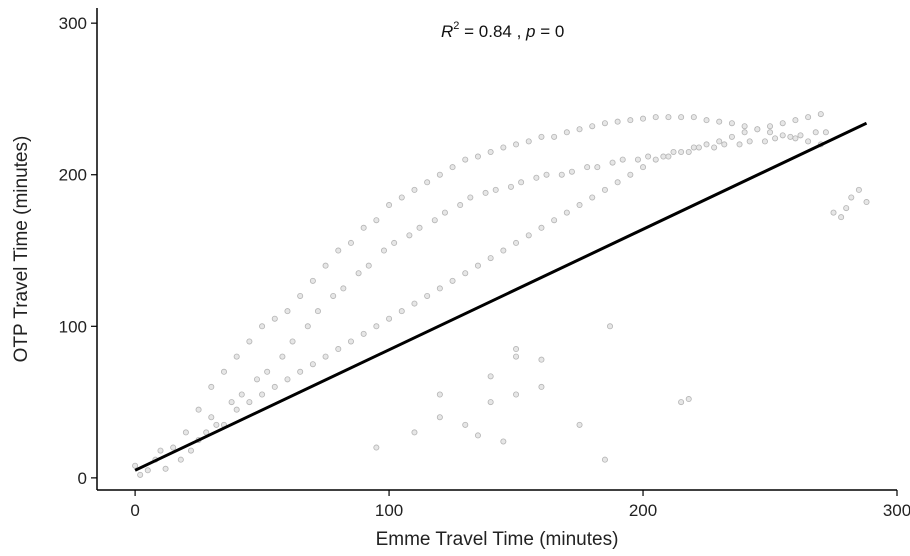  Describe the element at coordinates (456, 26) in the screenshot. I see `r-power: 2` at that location.